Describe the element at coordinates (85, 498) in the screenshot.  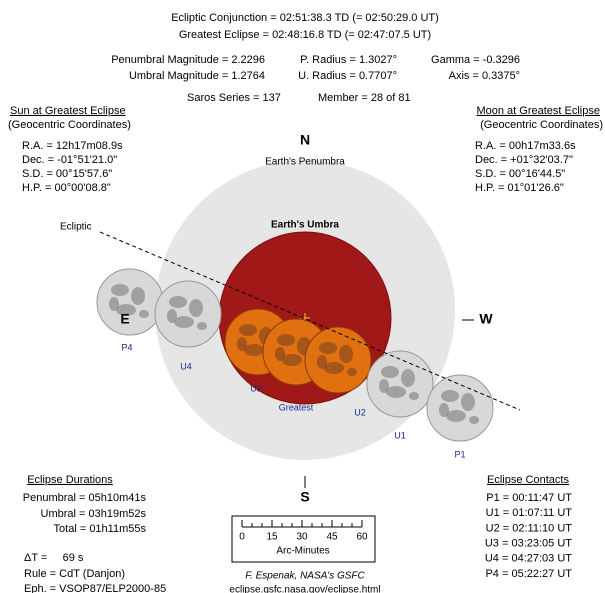
I see `duration-line: Penumbral = 05h10m41s` at that location.